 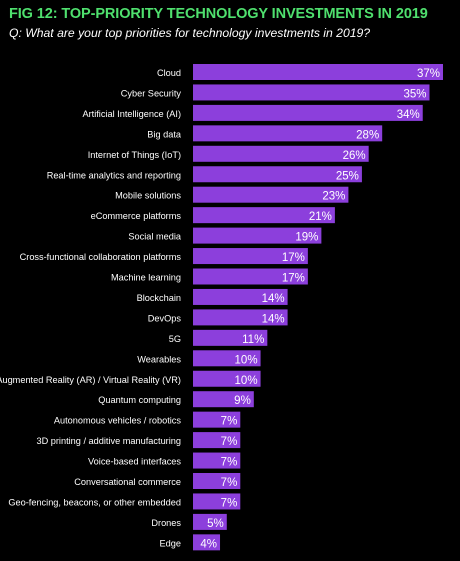 What do you see at coordinates (108, 441) in the screenshot?
I see `category-label: 3D printing / additive manufacturing` at bounding box center [108, 441].